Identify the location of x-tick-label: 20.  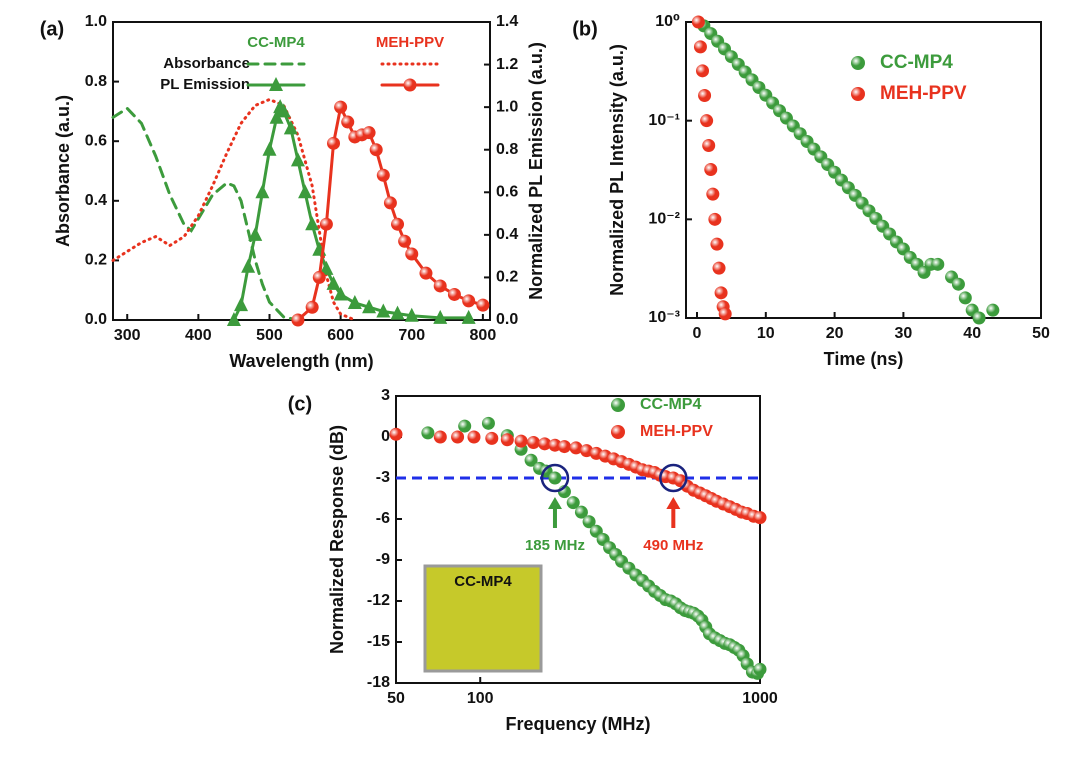
(835, 333).